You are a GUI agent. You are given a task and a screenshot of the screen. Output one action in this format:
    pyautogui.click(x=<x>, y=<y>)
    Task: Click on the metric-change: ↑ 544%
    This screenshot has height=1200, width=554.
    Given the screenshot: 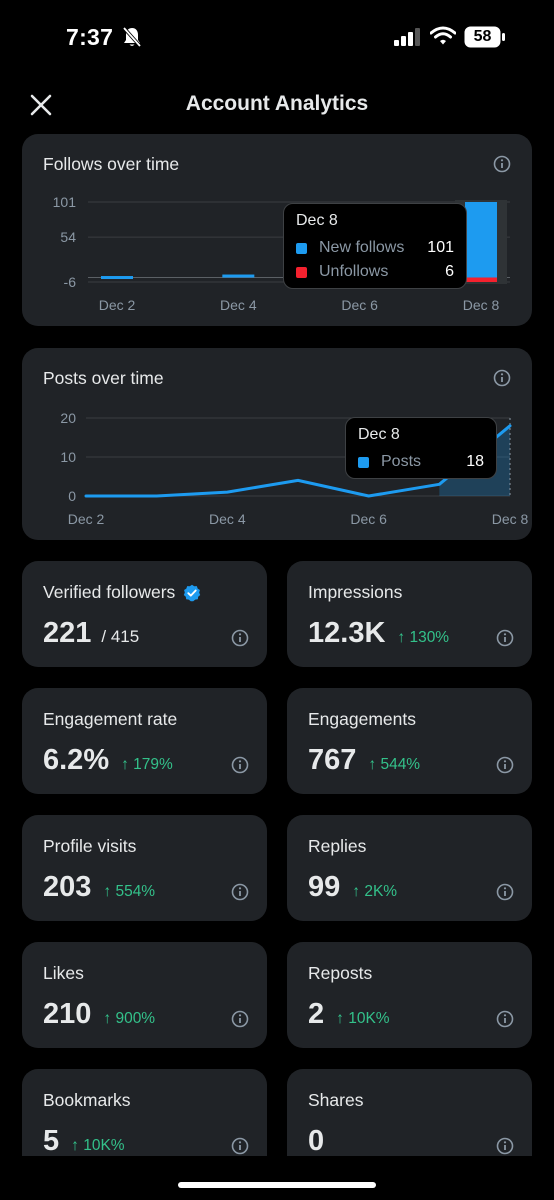 What is the action you would take?
    pyautogui.click(x=394, y=764)
    